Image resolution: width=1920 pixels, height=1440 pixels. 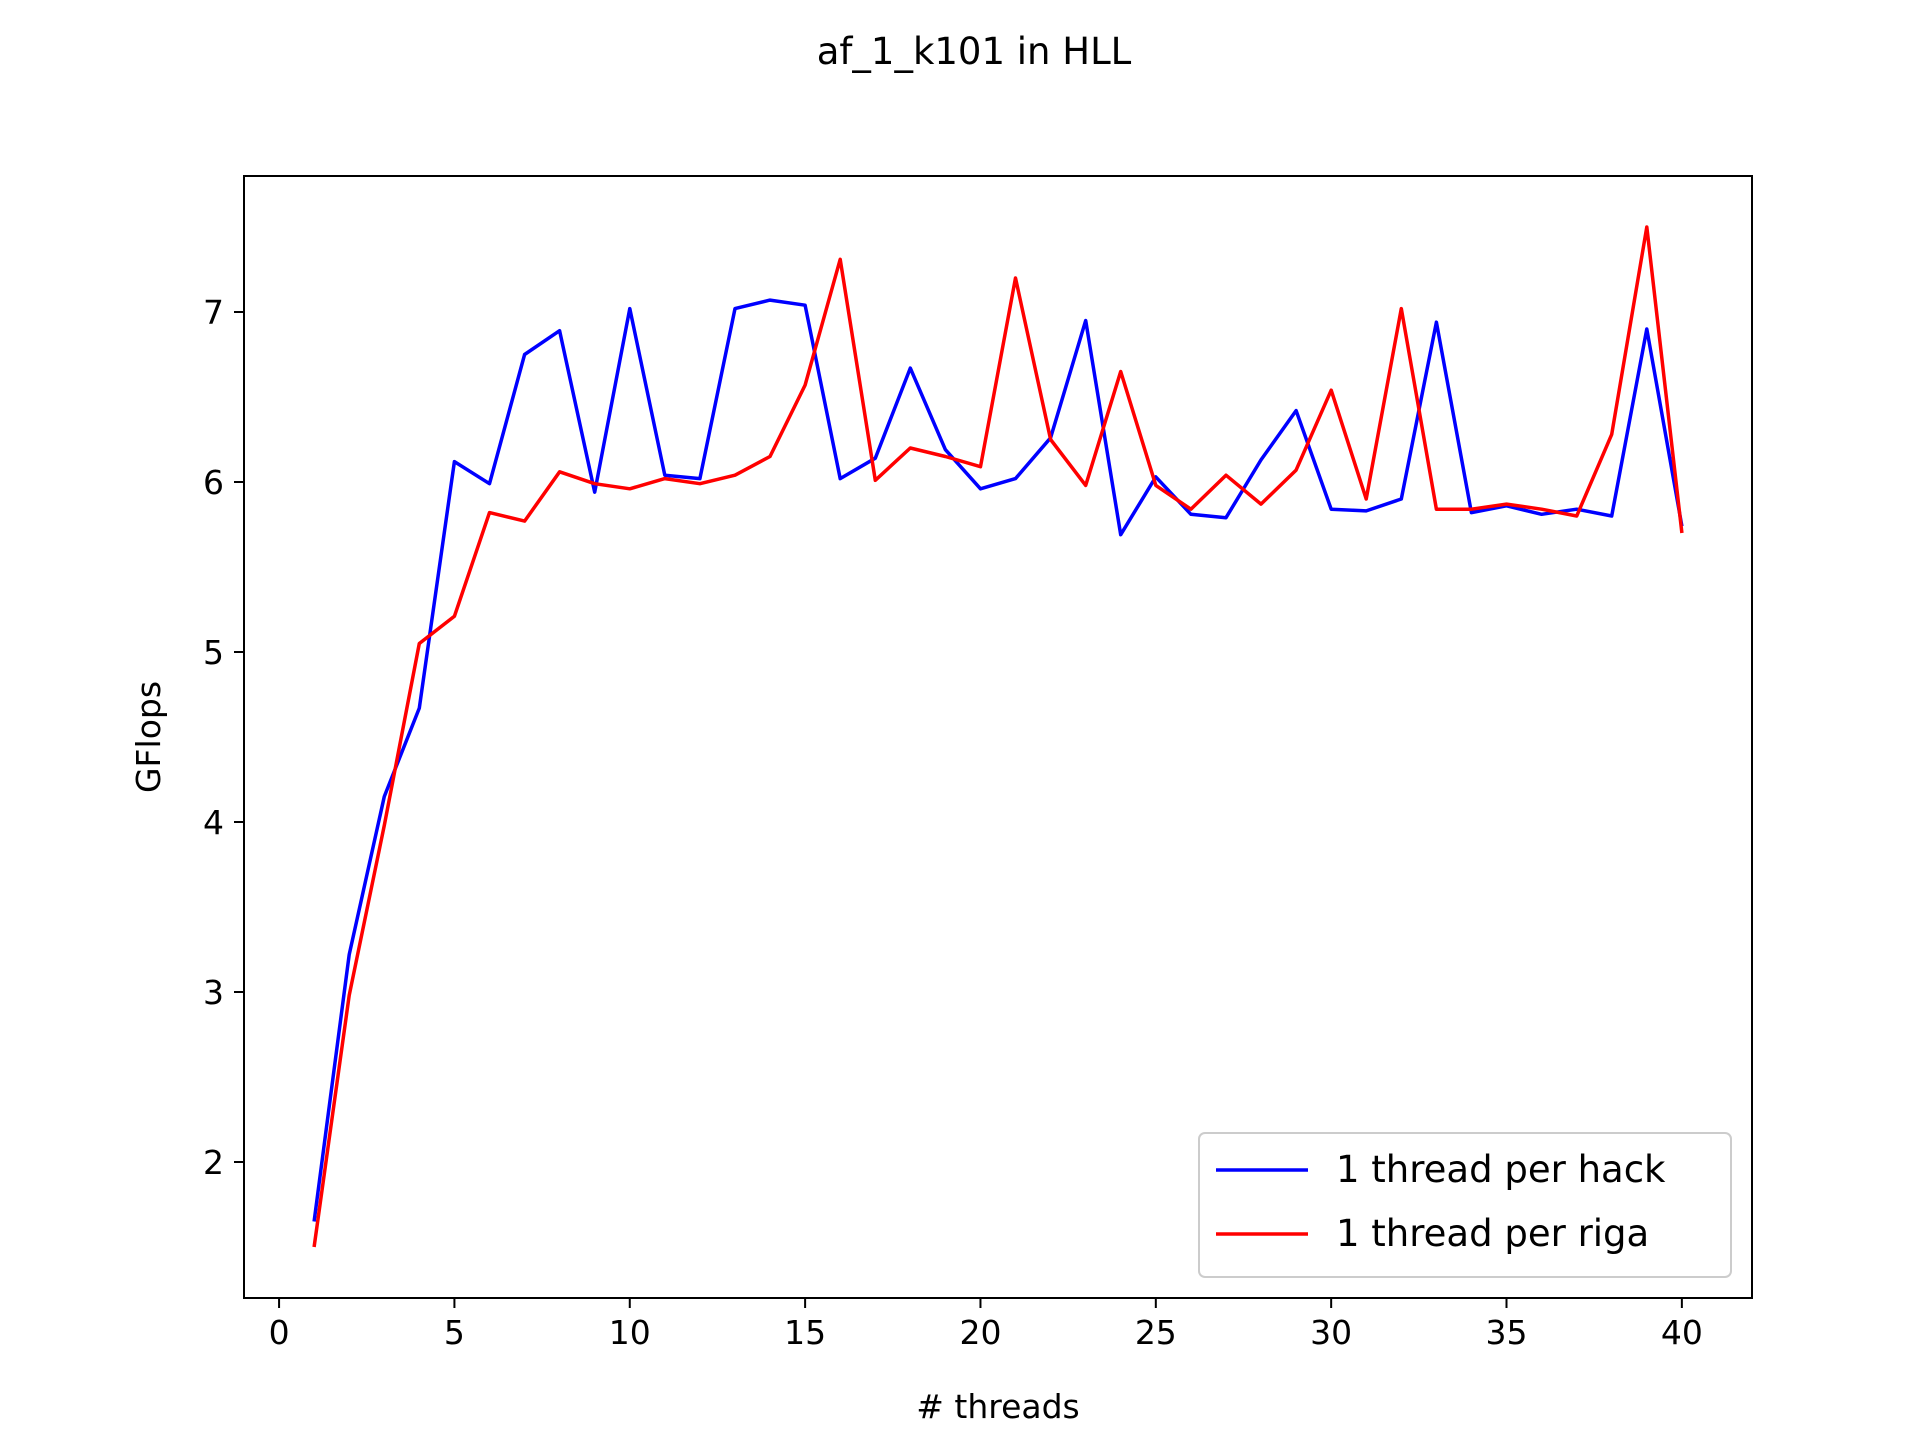 What do you see at coordinates (213, 992) in the screenshot?
I see `y-tick-label: 3` at bounding box center [213, 992].